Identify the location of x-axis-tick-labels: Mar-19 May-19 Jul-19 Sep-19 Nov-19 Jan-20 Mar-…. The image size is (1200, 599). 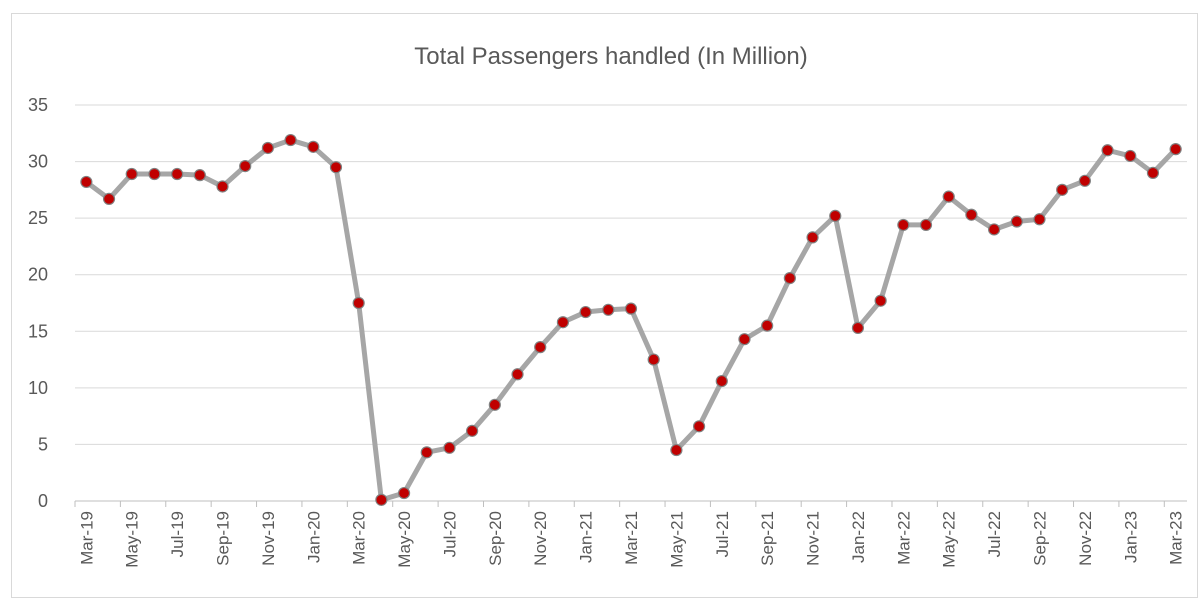
(631, 539).